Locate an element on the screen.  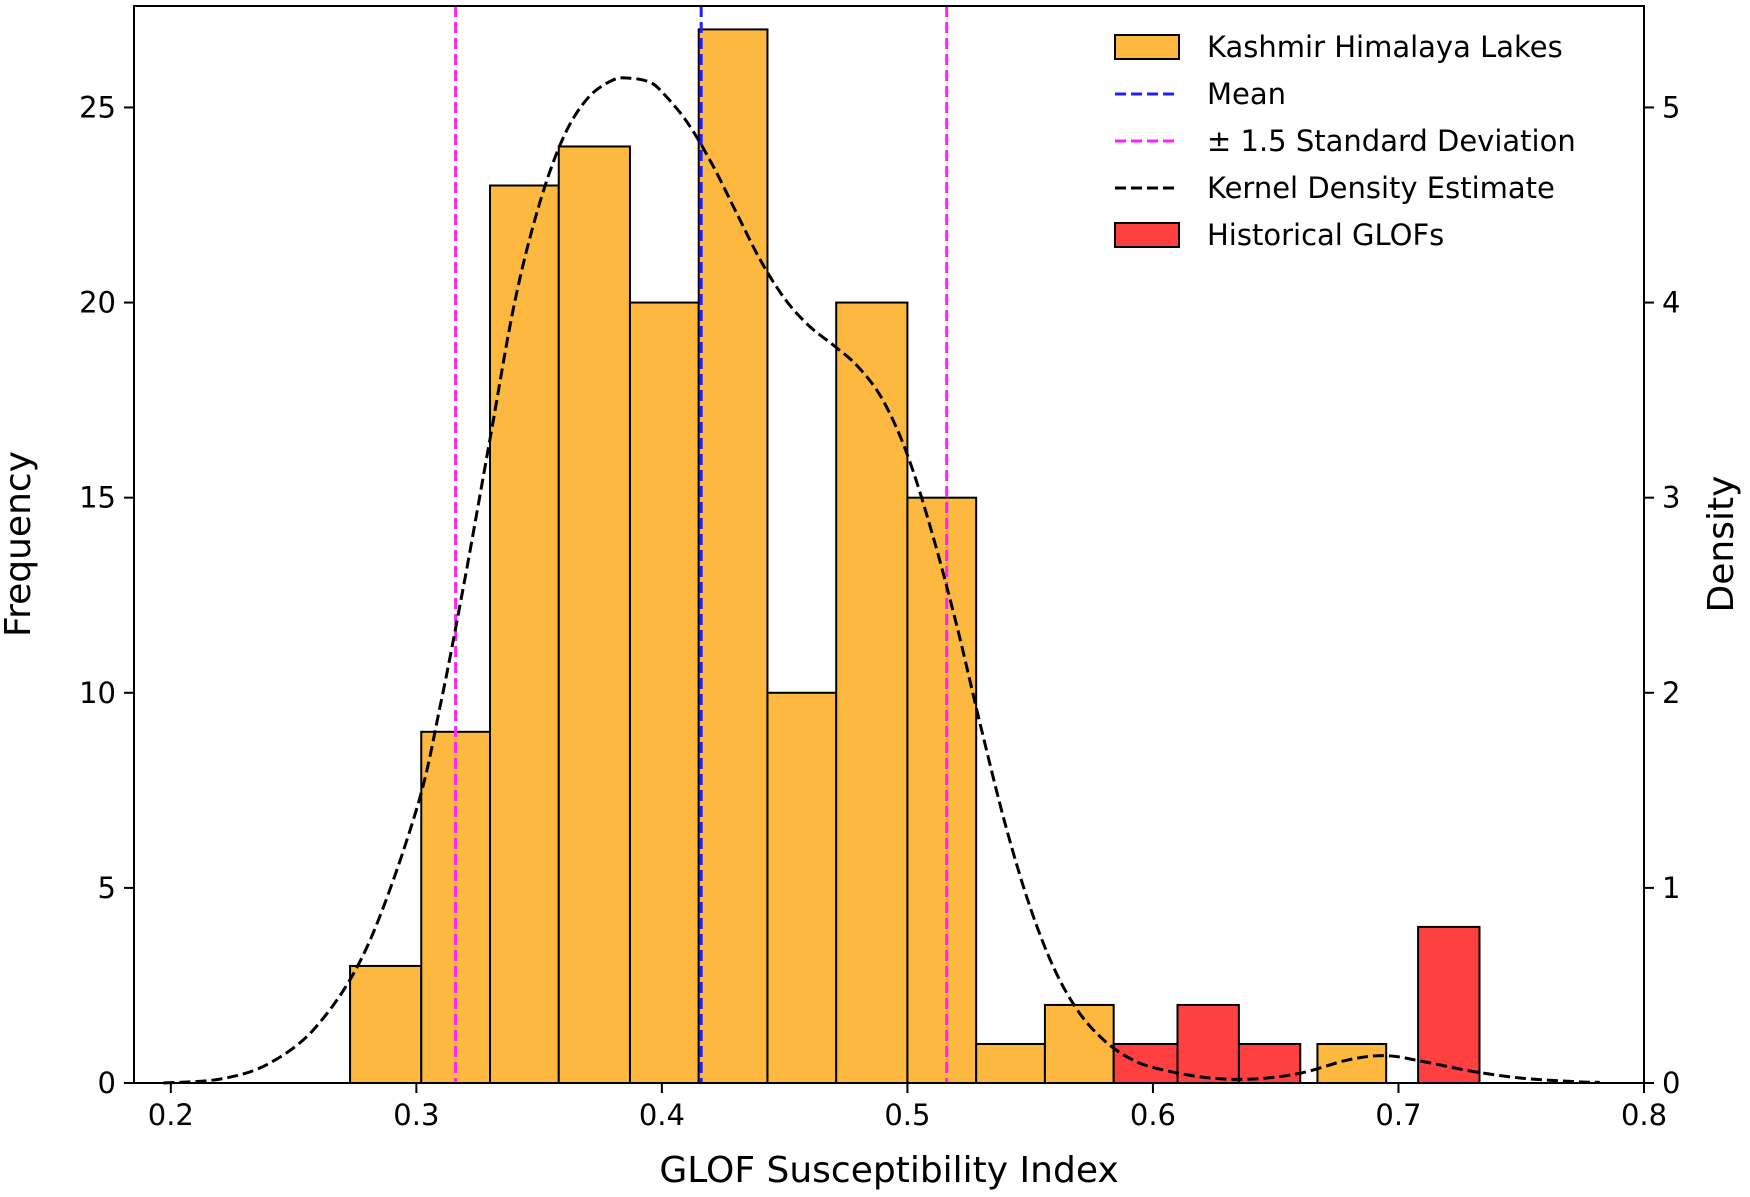
x-tick-label: 0.5 is located at coordinates (907, 1115).